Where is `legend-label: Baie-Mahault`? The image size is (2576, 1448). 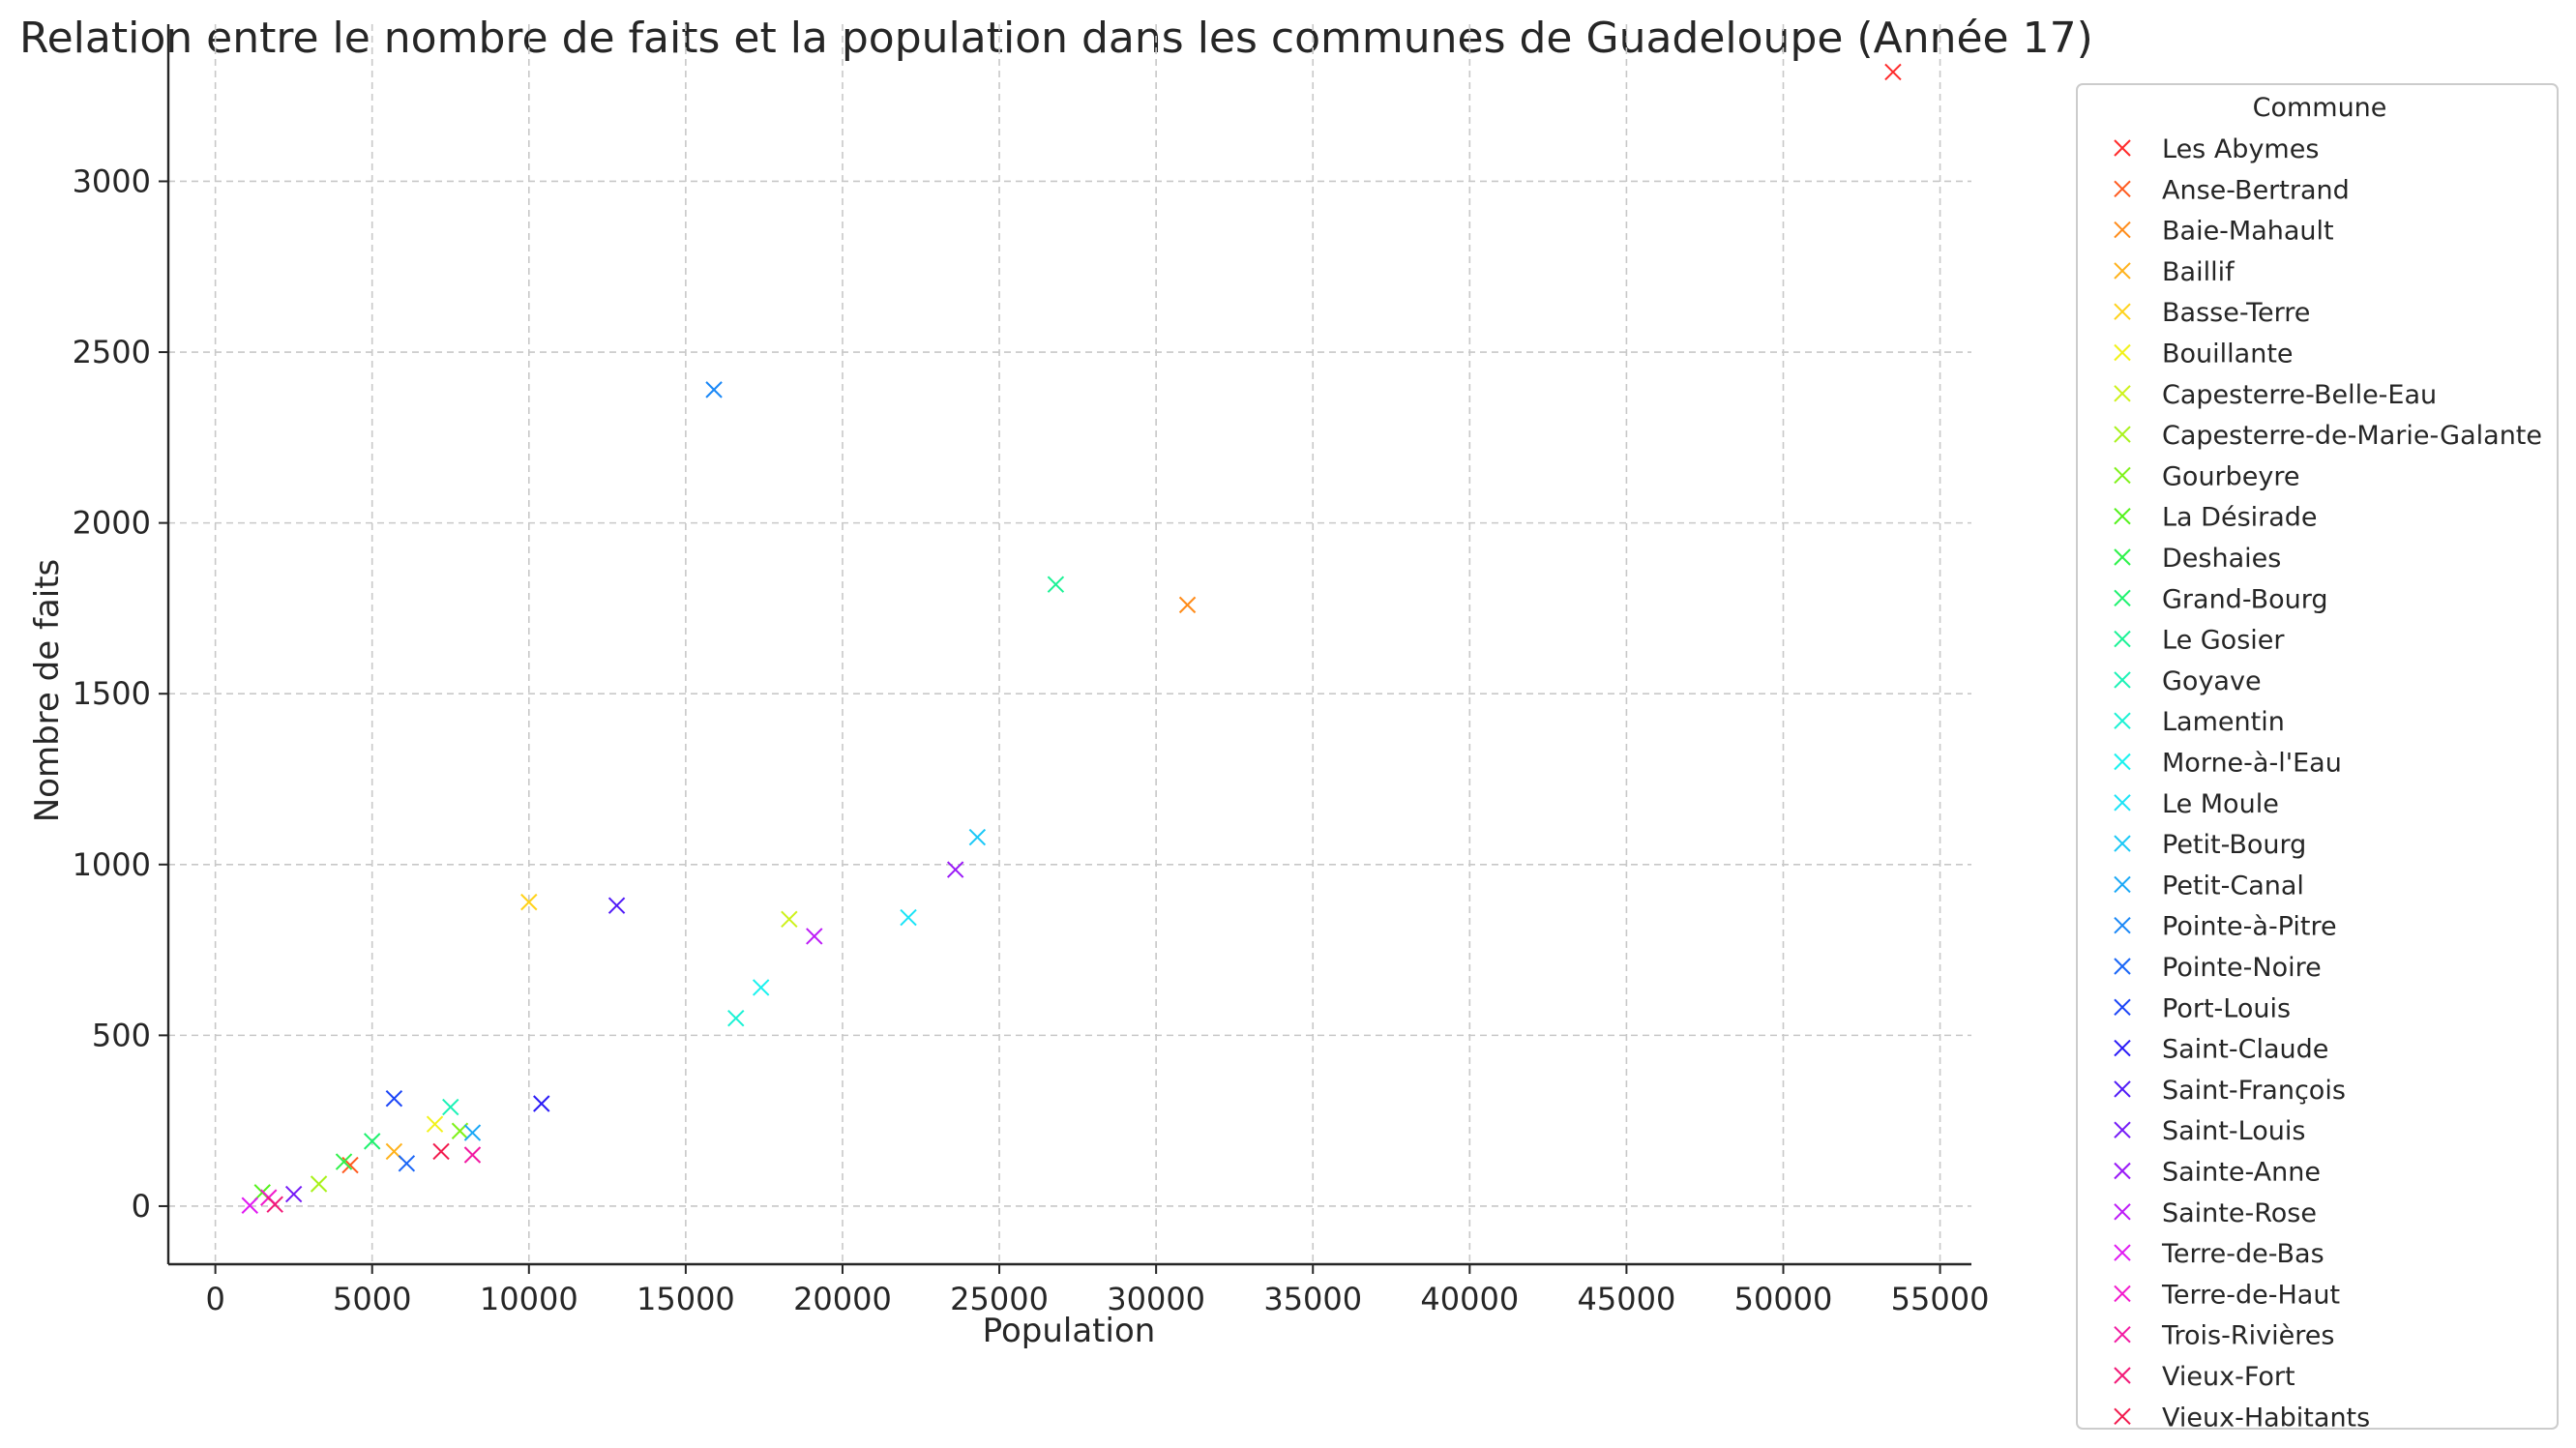 legend-label: Baie-Mahault is located at coordinates (2248, 232).